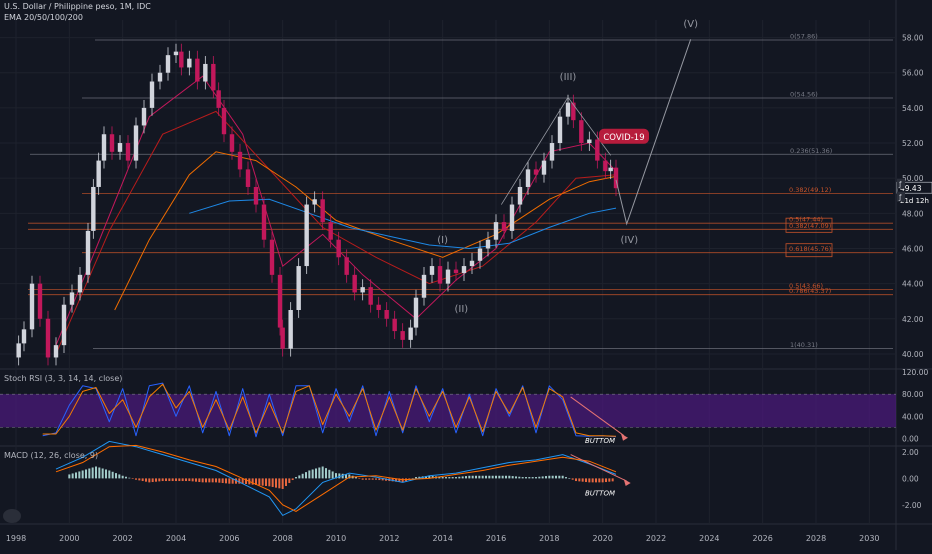 This screenshot has width=932, height=554. I want to click on x-tick-label: 2026, so click(762, 538).